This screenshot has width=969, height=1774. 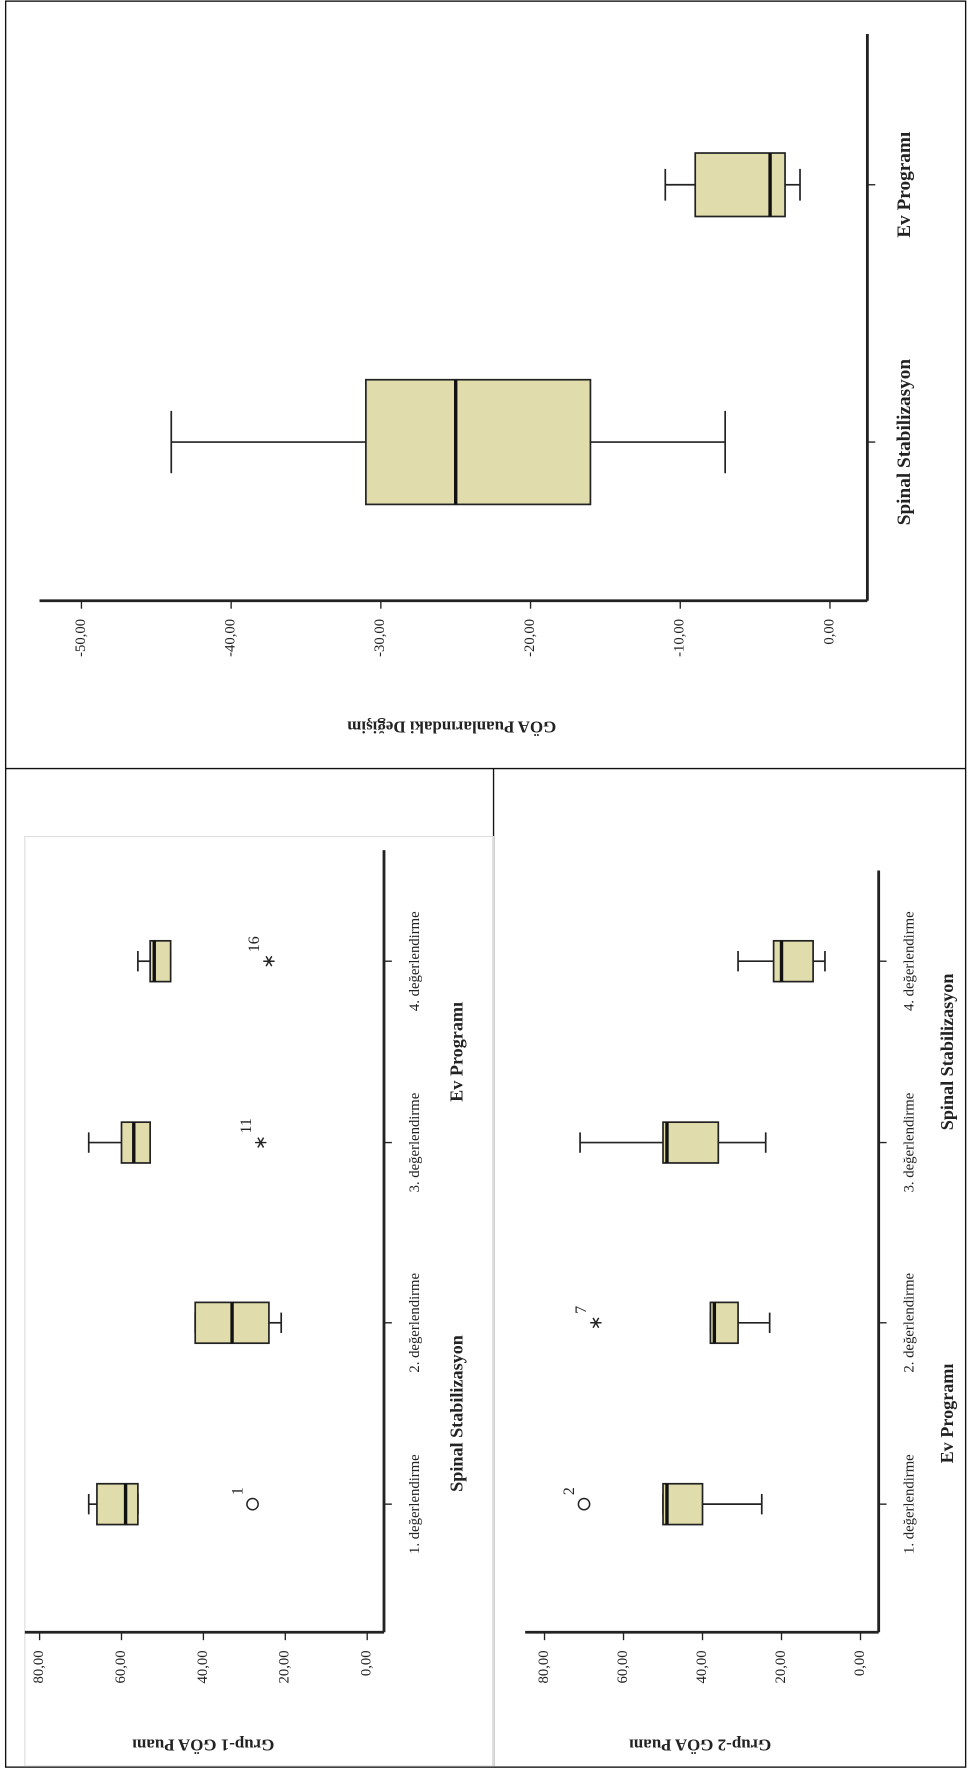 I want to click on outlier-label: 11, so click(x=246, y=1125).